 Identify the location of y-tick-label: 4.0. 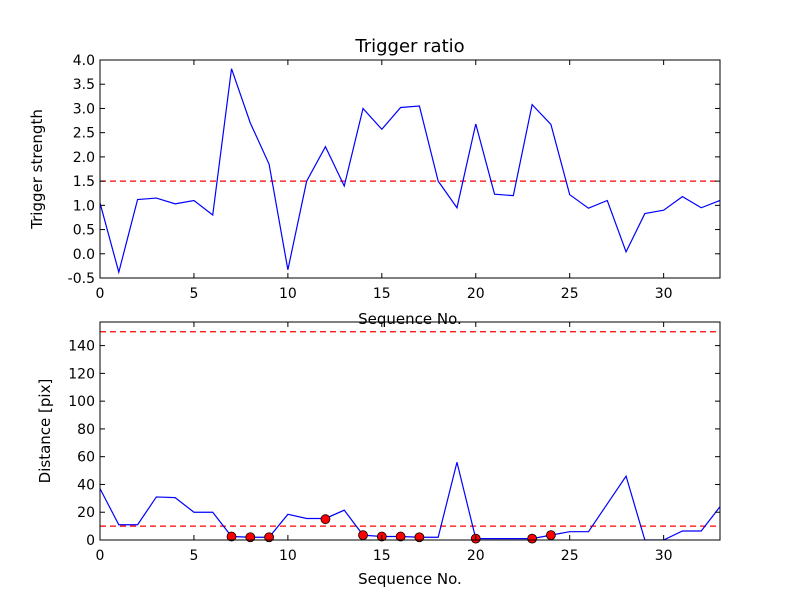
(84, 61).